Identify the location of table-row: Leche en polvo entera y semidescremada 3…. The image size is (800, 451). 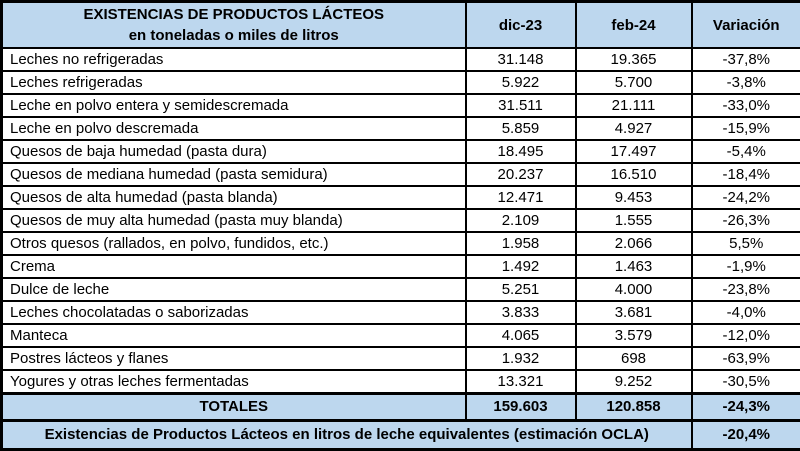
(401, 105).